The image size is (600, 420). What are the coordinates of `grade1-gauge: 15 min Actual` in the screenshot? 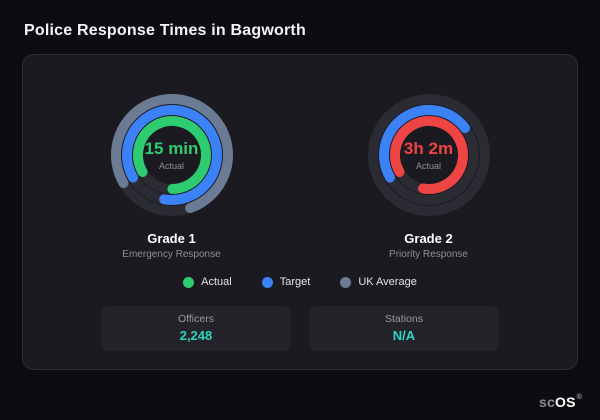 It's located at (172, 155).